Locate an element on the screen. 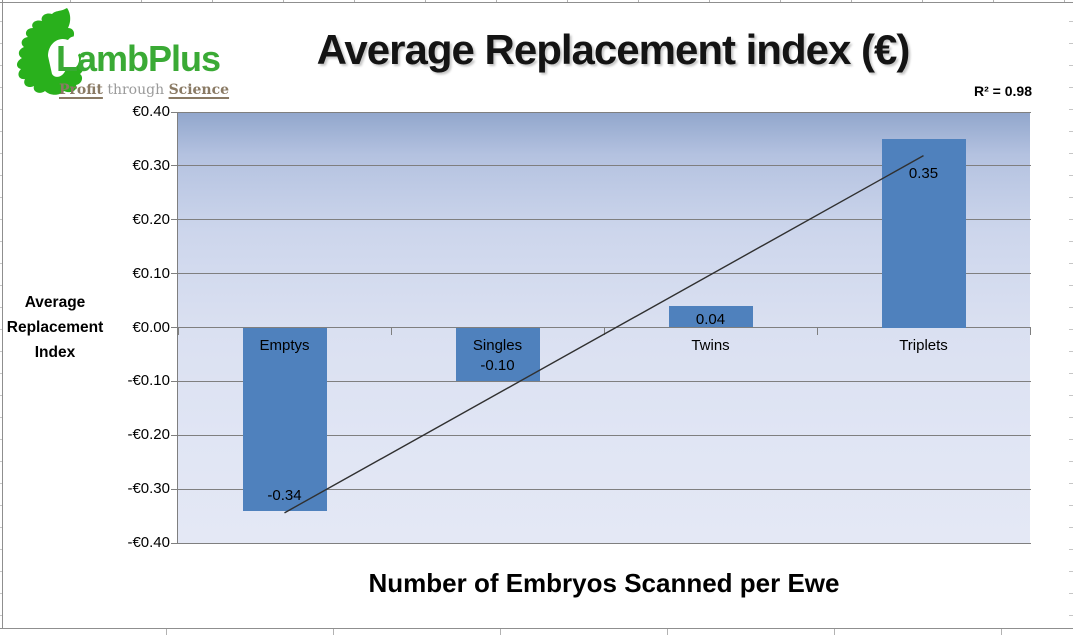 This screenshot has height=636, width=1073. spreadsheet-row-ticks-left is located at coordinates (1, 314).